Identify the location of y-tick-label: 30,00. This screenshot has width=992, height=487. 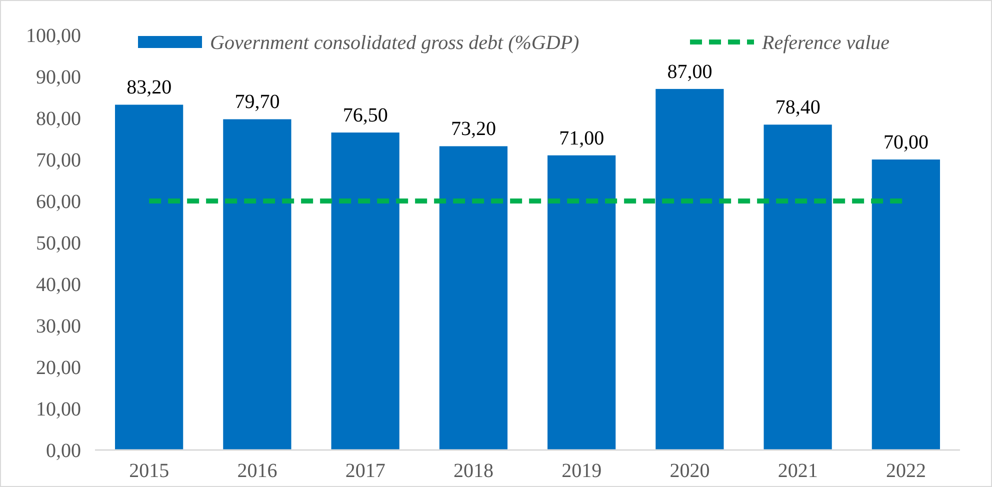
(58, 327).